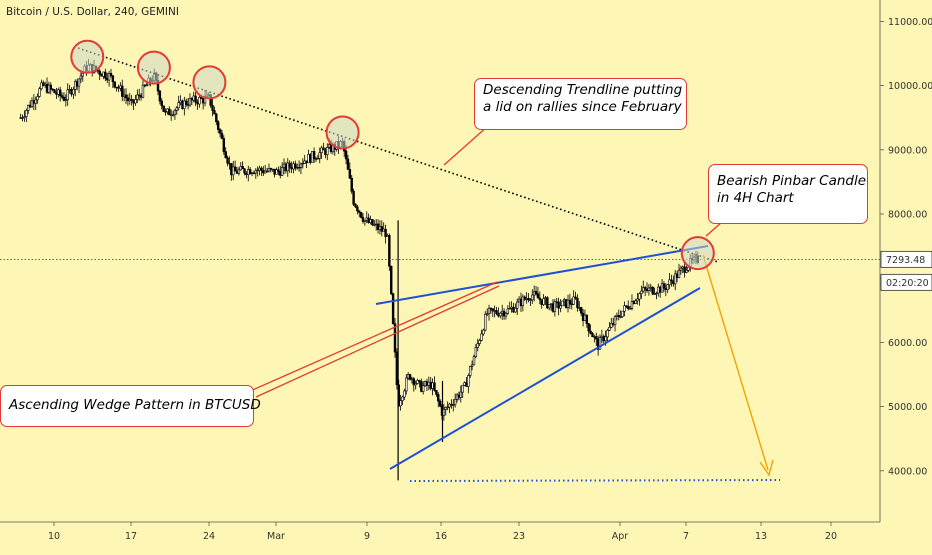  What do you see at coordinates (620, 536) in the screenshot?
I see `time-tick-label: Apr` at bounding box center [620, 536].